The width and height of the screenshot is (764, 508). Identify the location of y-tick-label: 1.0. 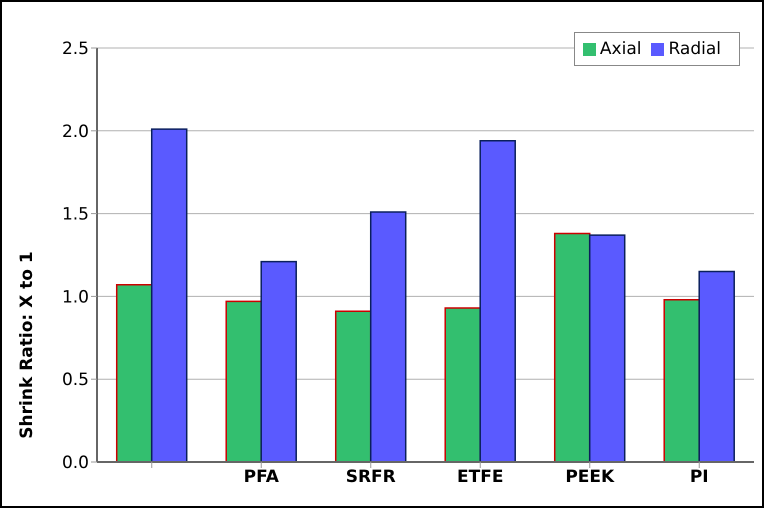
(75, 297).